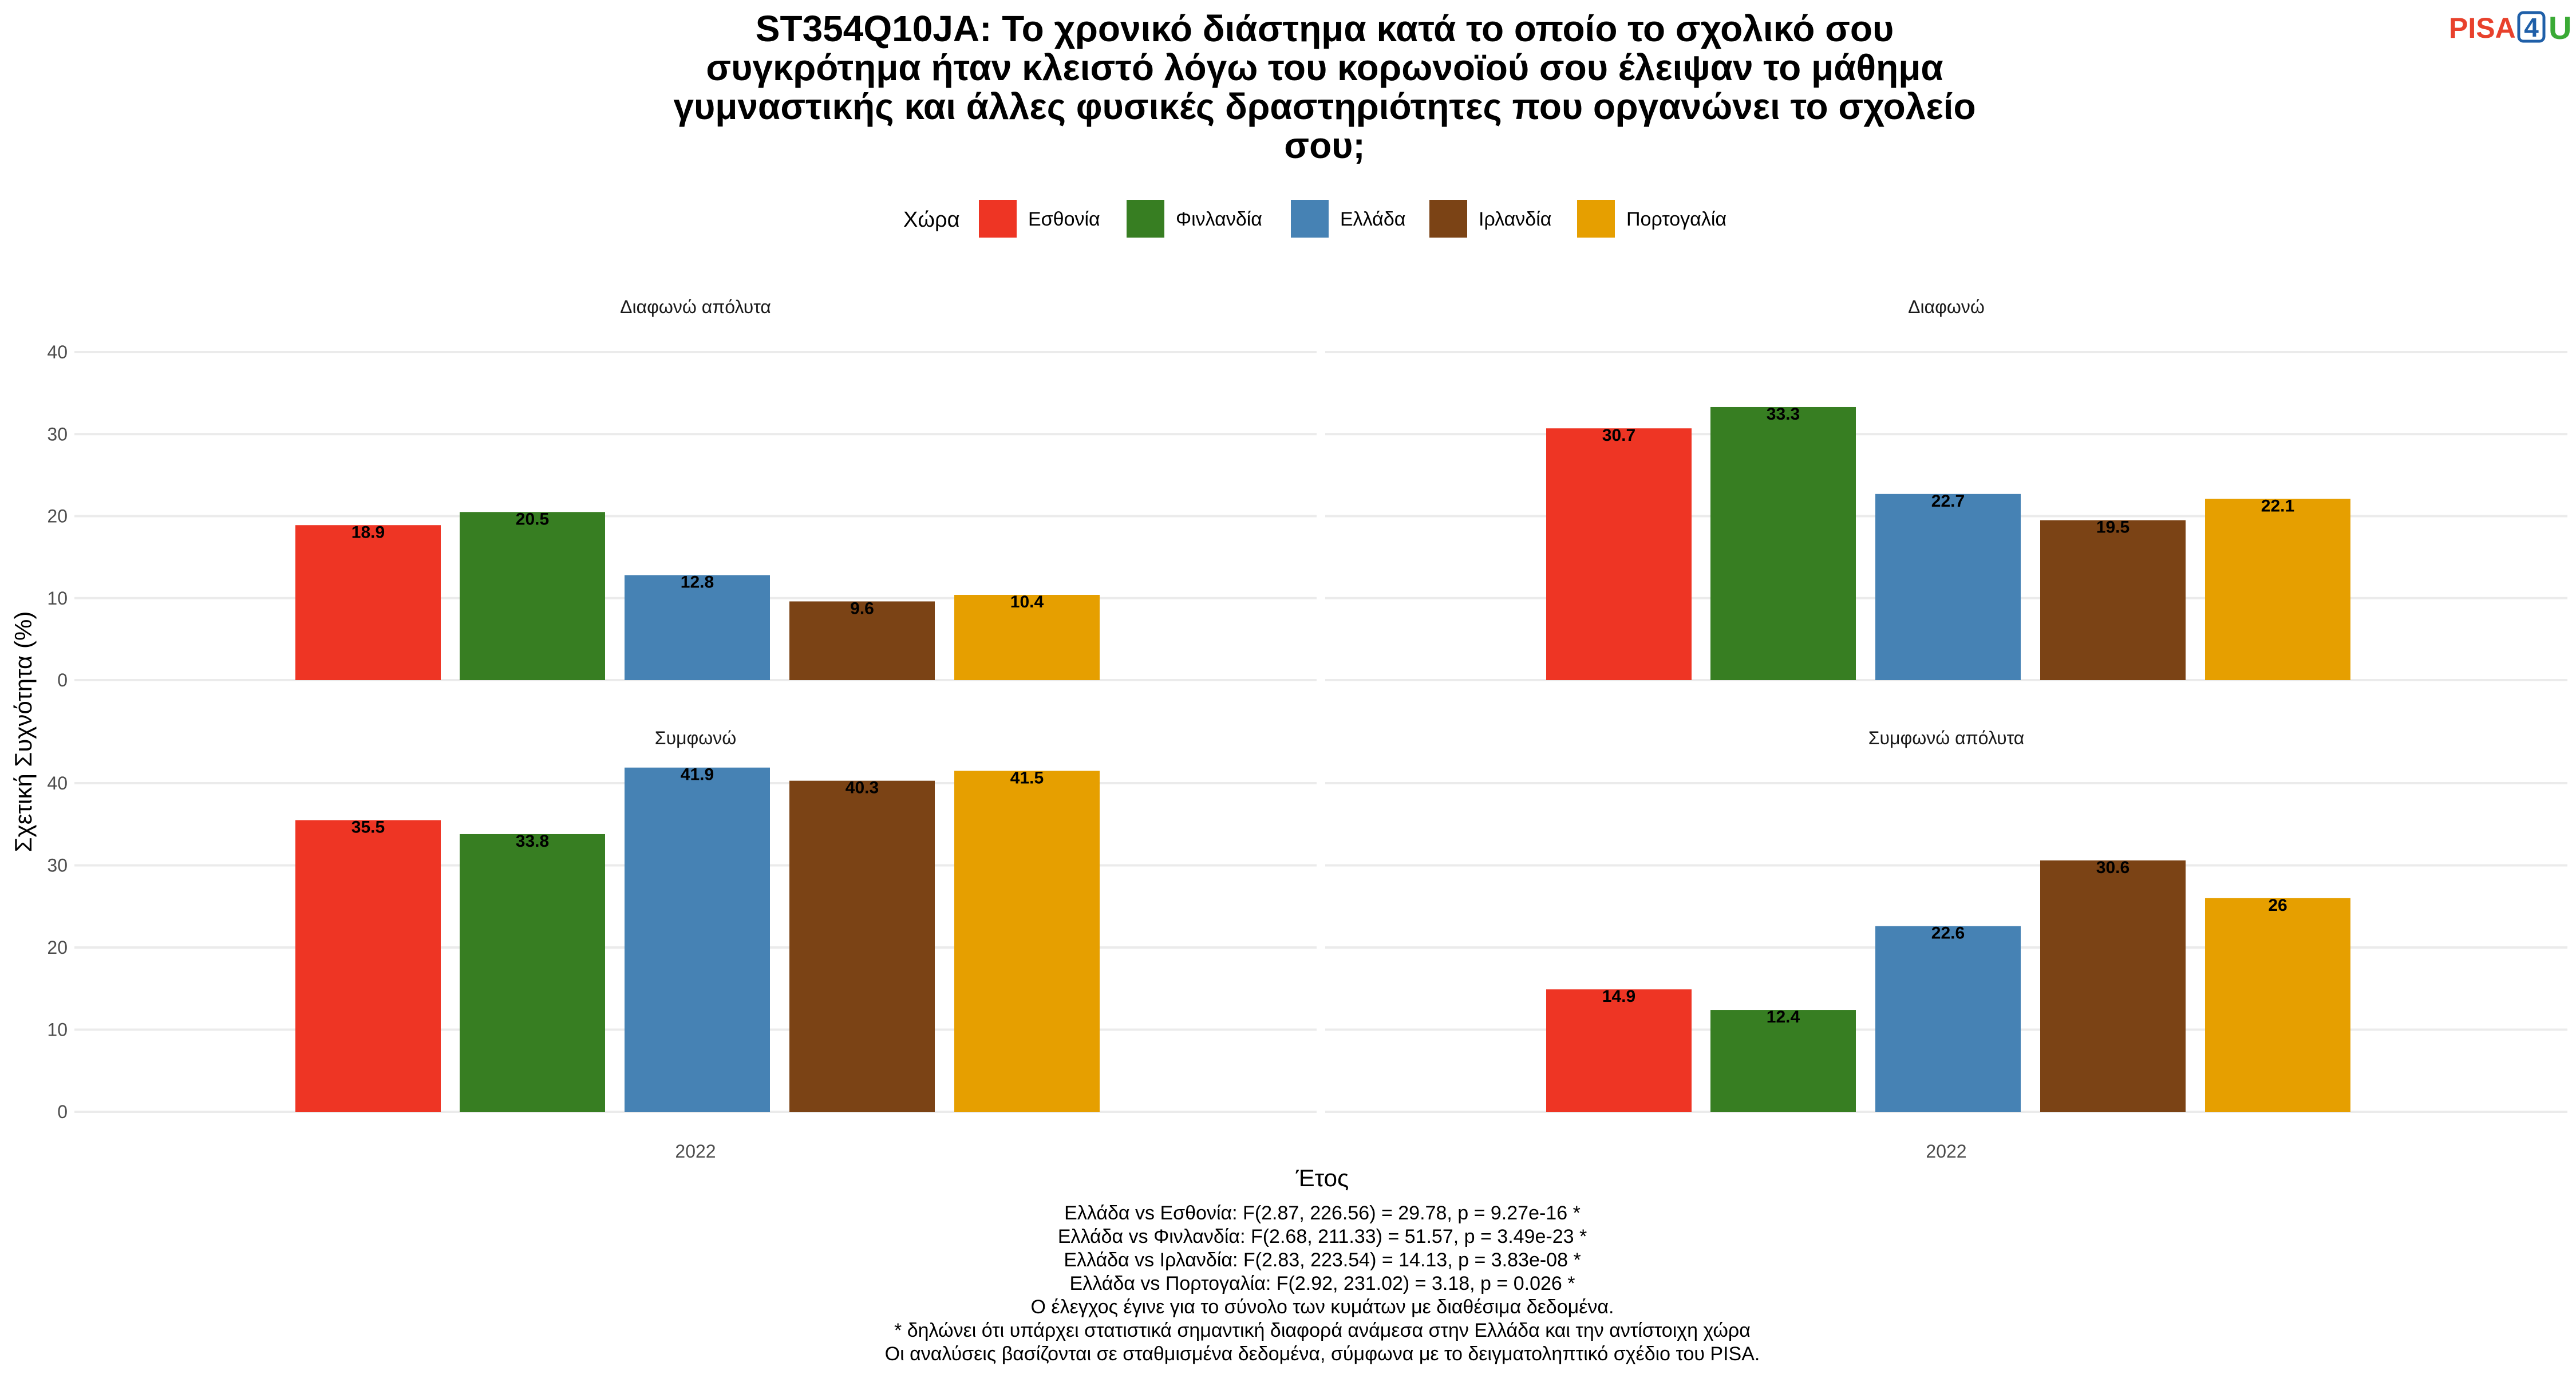  I want to click on title-line: σου;, so click(1324, 145).